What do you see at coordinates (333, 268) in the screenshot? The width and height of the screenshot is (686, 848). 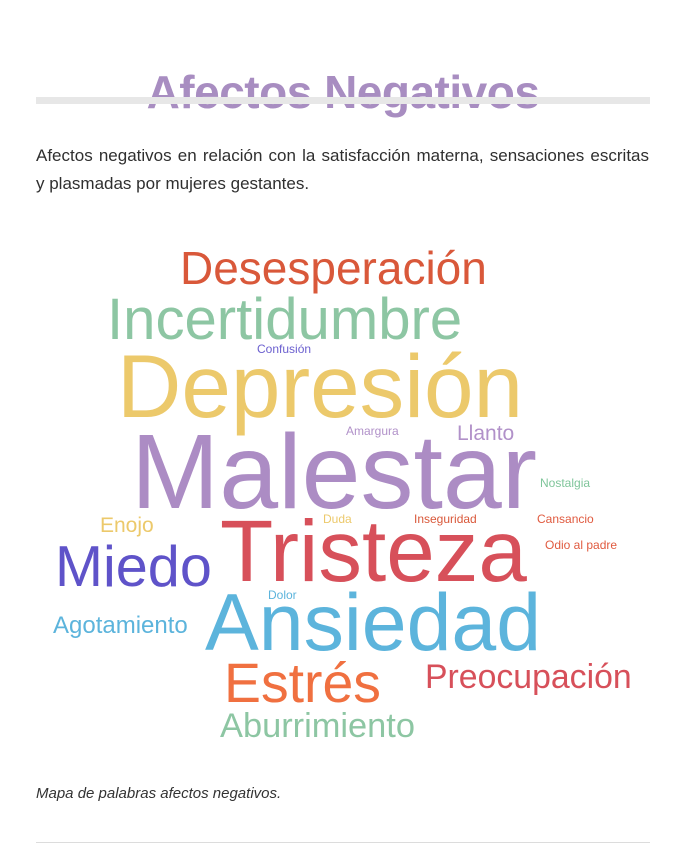 I see `word-desesperacion: Desesperación` at bounding box center [333, 268].